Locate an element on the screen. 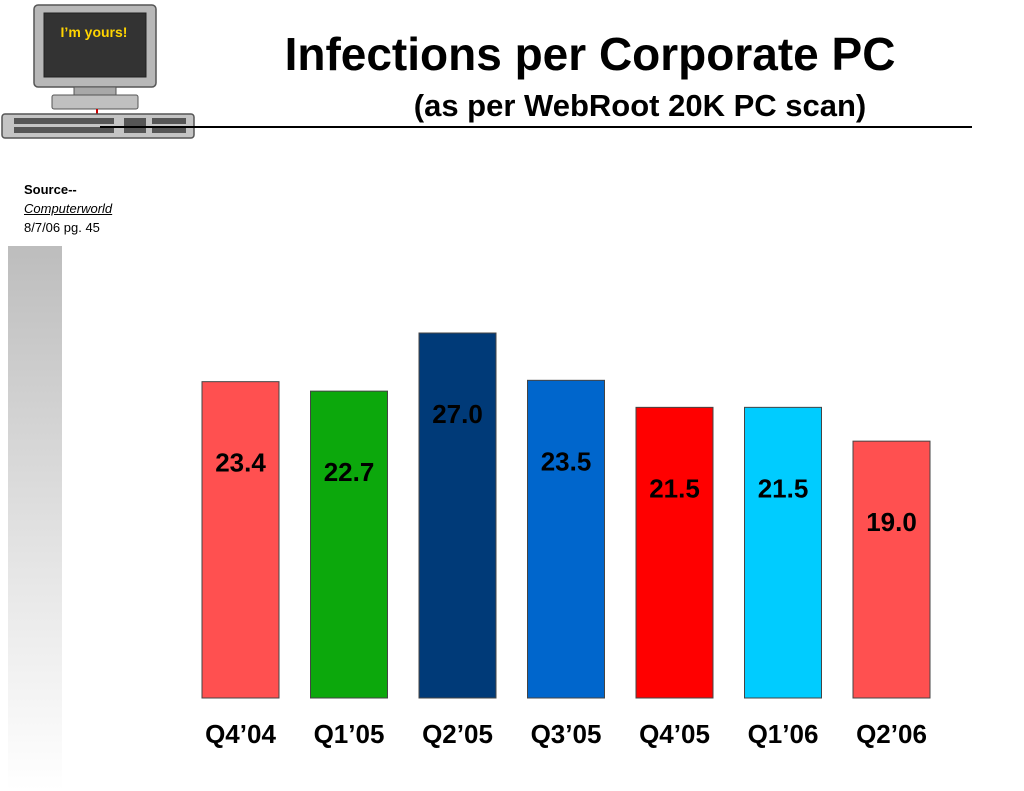  page-subtitle: (as per WebRoot 20K PC scan) is located at coordinates (640, 105).